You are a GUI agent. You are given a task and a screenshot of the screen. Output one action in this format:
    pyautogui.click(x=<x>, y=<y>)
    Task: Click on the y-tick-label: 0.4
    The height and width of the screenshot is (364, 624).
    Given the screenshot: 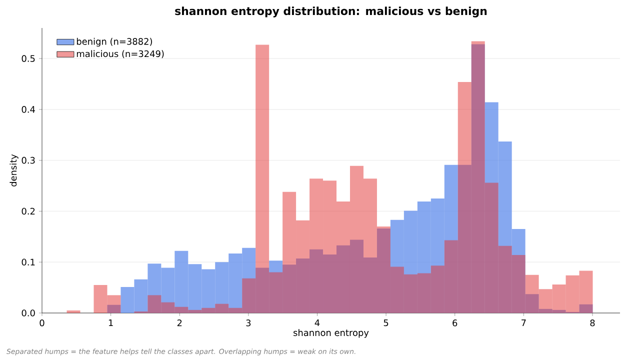 What is the action you would take?
    pyautogui.click(x=28, y=109)
    